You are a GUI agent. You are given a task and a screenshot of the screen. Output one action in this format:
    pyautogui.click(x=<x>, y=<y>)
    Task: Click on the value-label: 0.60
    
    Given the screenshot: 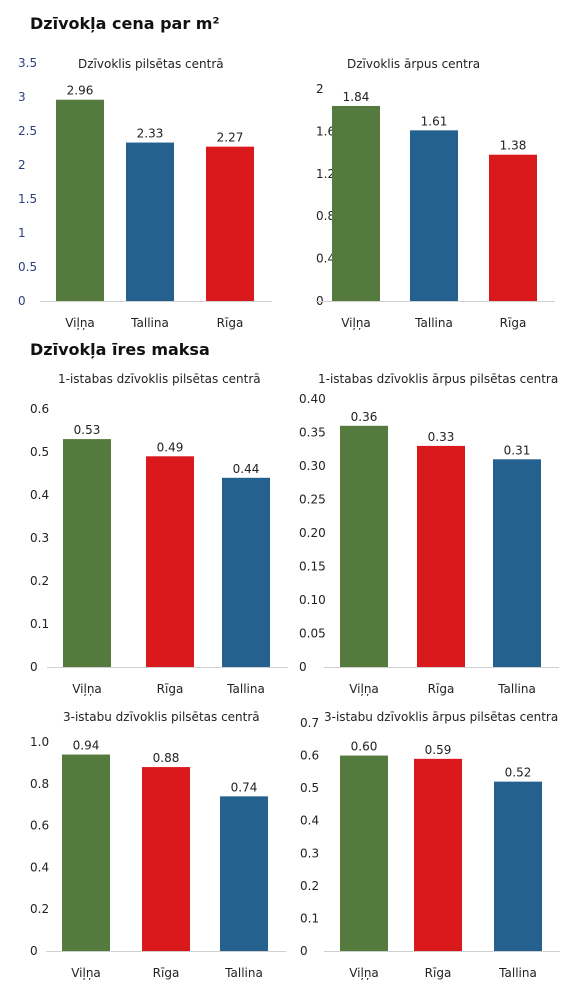 What is the action you would take?
    pyautogui.click(x=364, y=747)
    